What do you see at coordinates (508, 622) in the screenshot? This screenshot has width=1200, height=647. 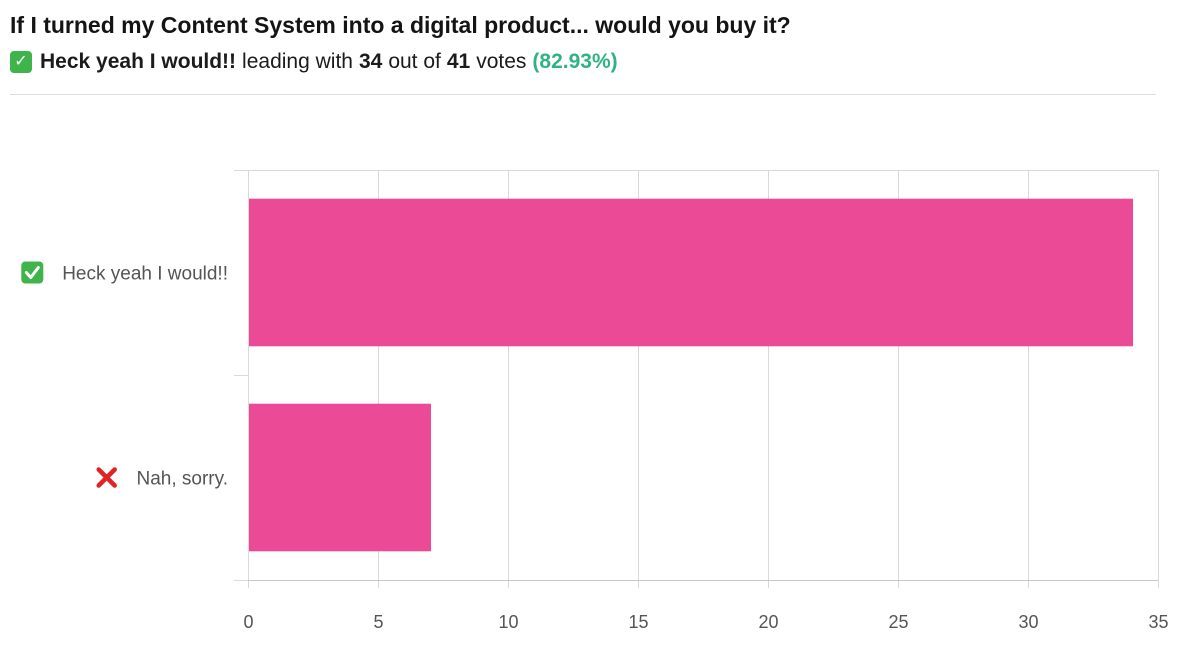 I see `x-tick-label: 10` at bounding box center [508, 622].